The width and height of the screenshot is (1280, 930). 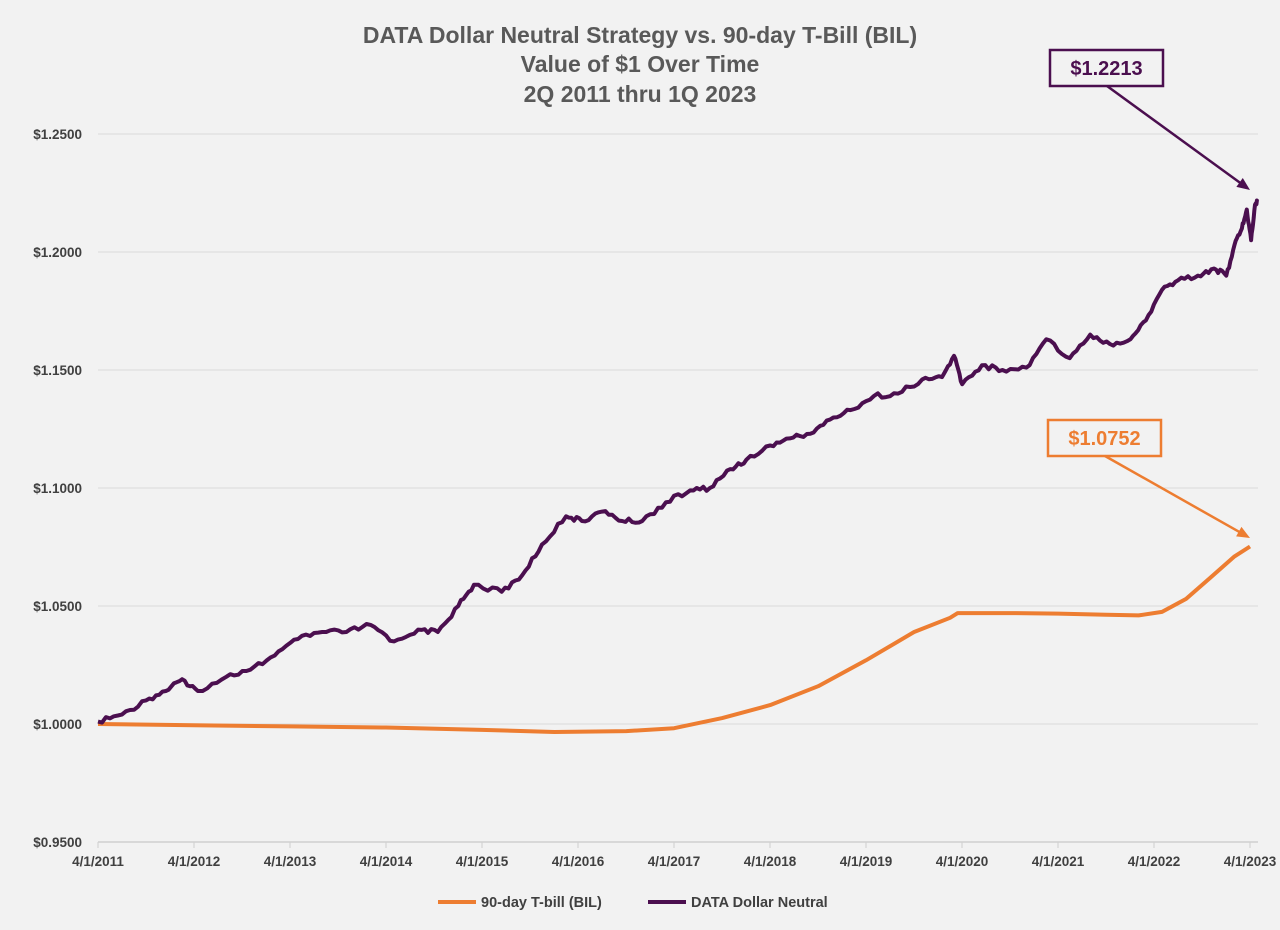 What do you see at coordinates (57, 370) in the screenshot?
I see `y-tick-label: $1.1500` at bounding box center [57, 370].